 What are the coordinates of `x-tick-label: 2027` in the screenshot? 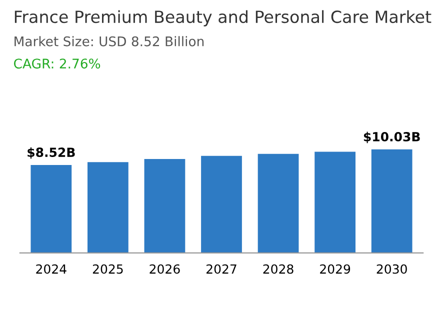 It's located at (221, 269).